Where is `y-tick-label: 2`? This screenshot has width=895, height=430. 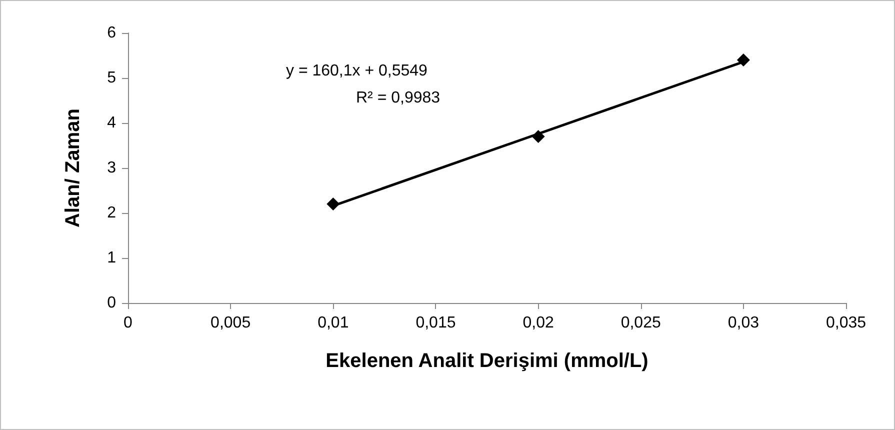 y-tick-label: 2 is located at coordinates (111, 213).